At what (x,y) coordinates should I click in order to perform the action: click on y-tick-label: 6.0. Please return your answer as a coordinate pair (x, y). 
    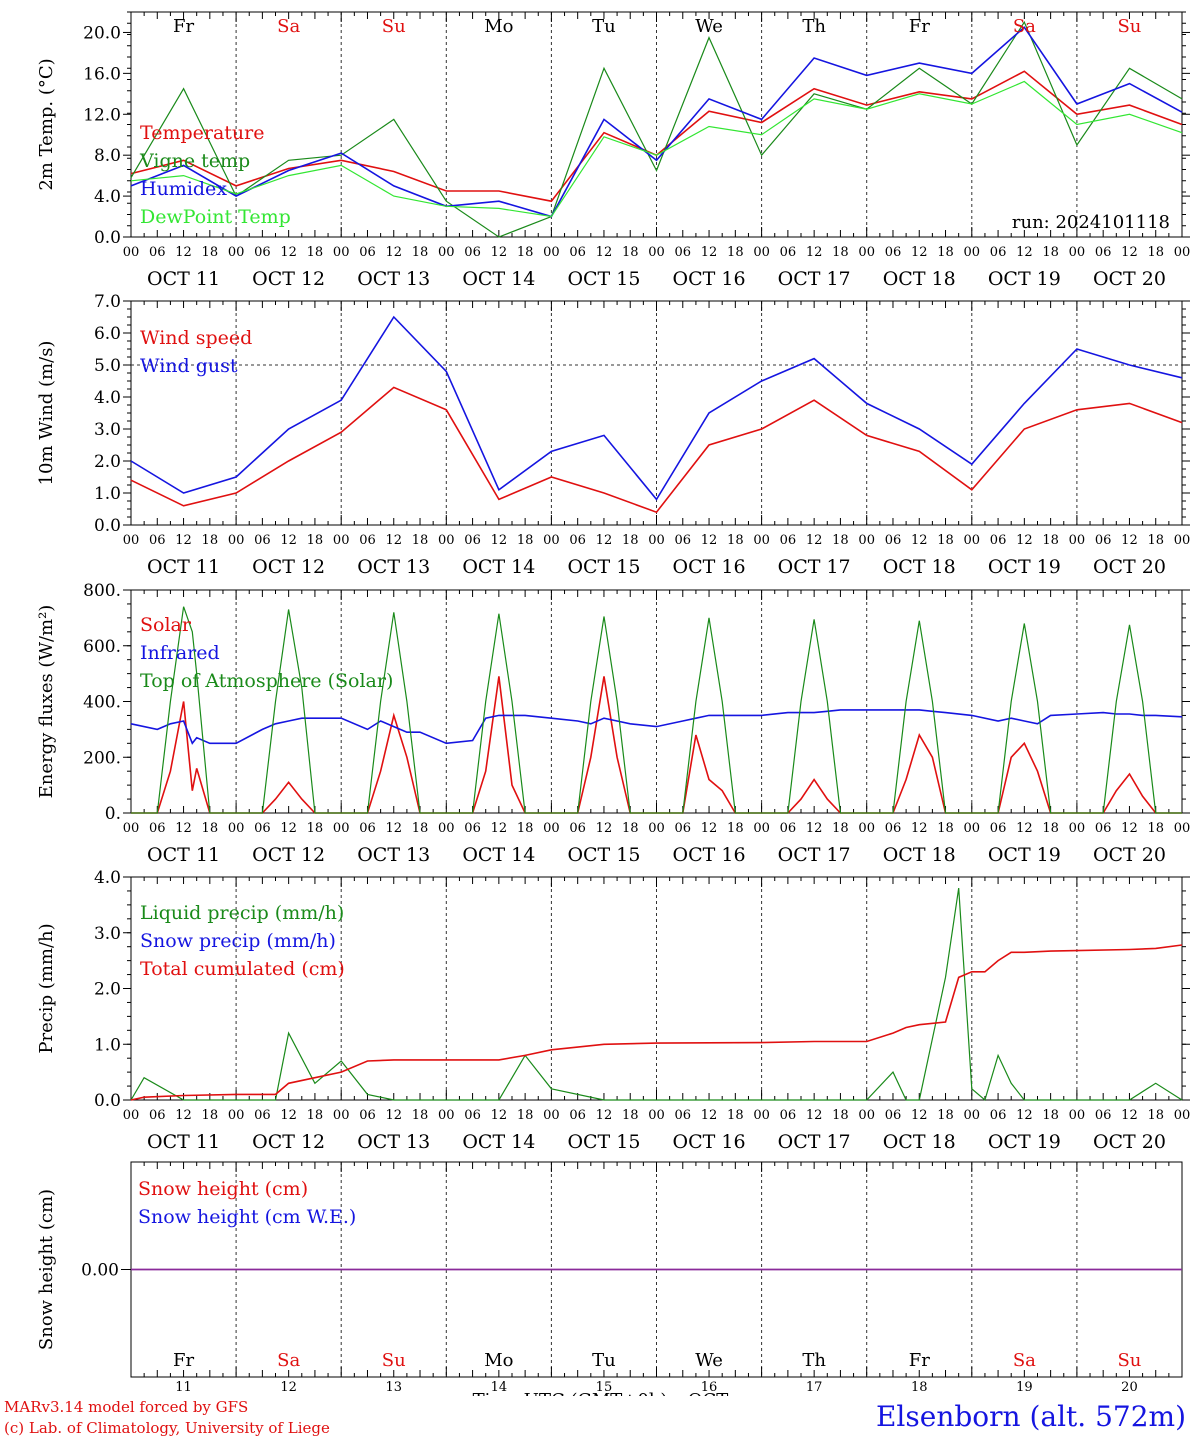
    Looking at the image, I should click on (107, 334).